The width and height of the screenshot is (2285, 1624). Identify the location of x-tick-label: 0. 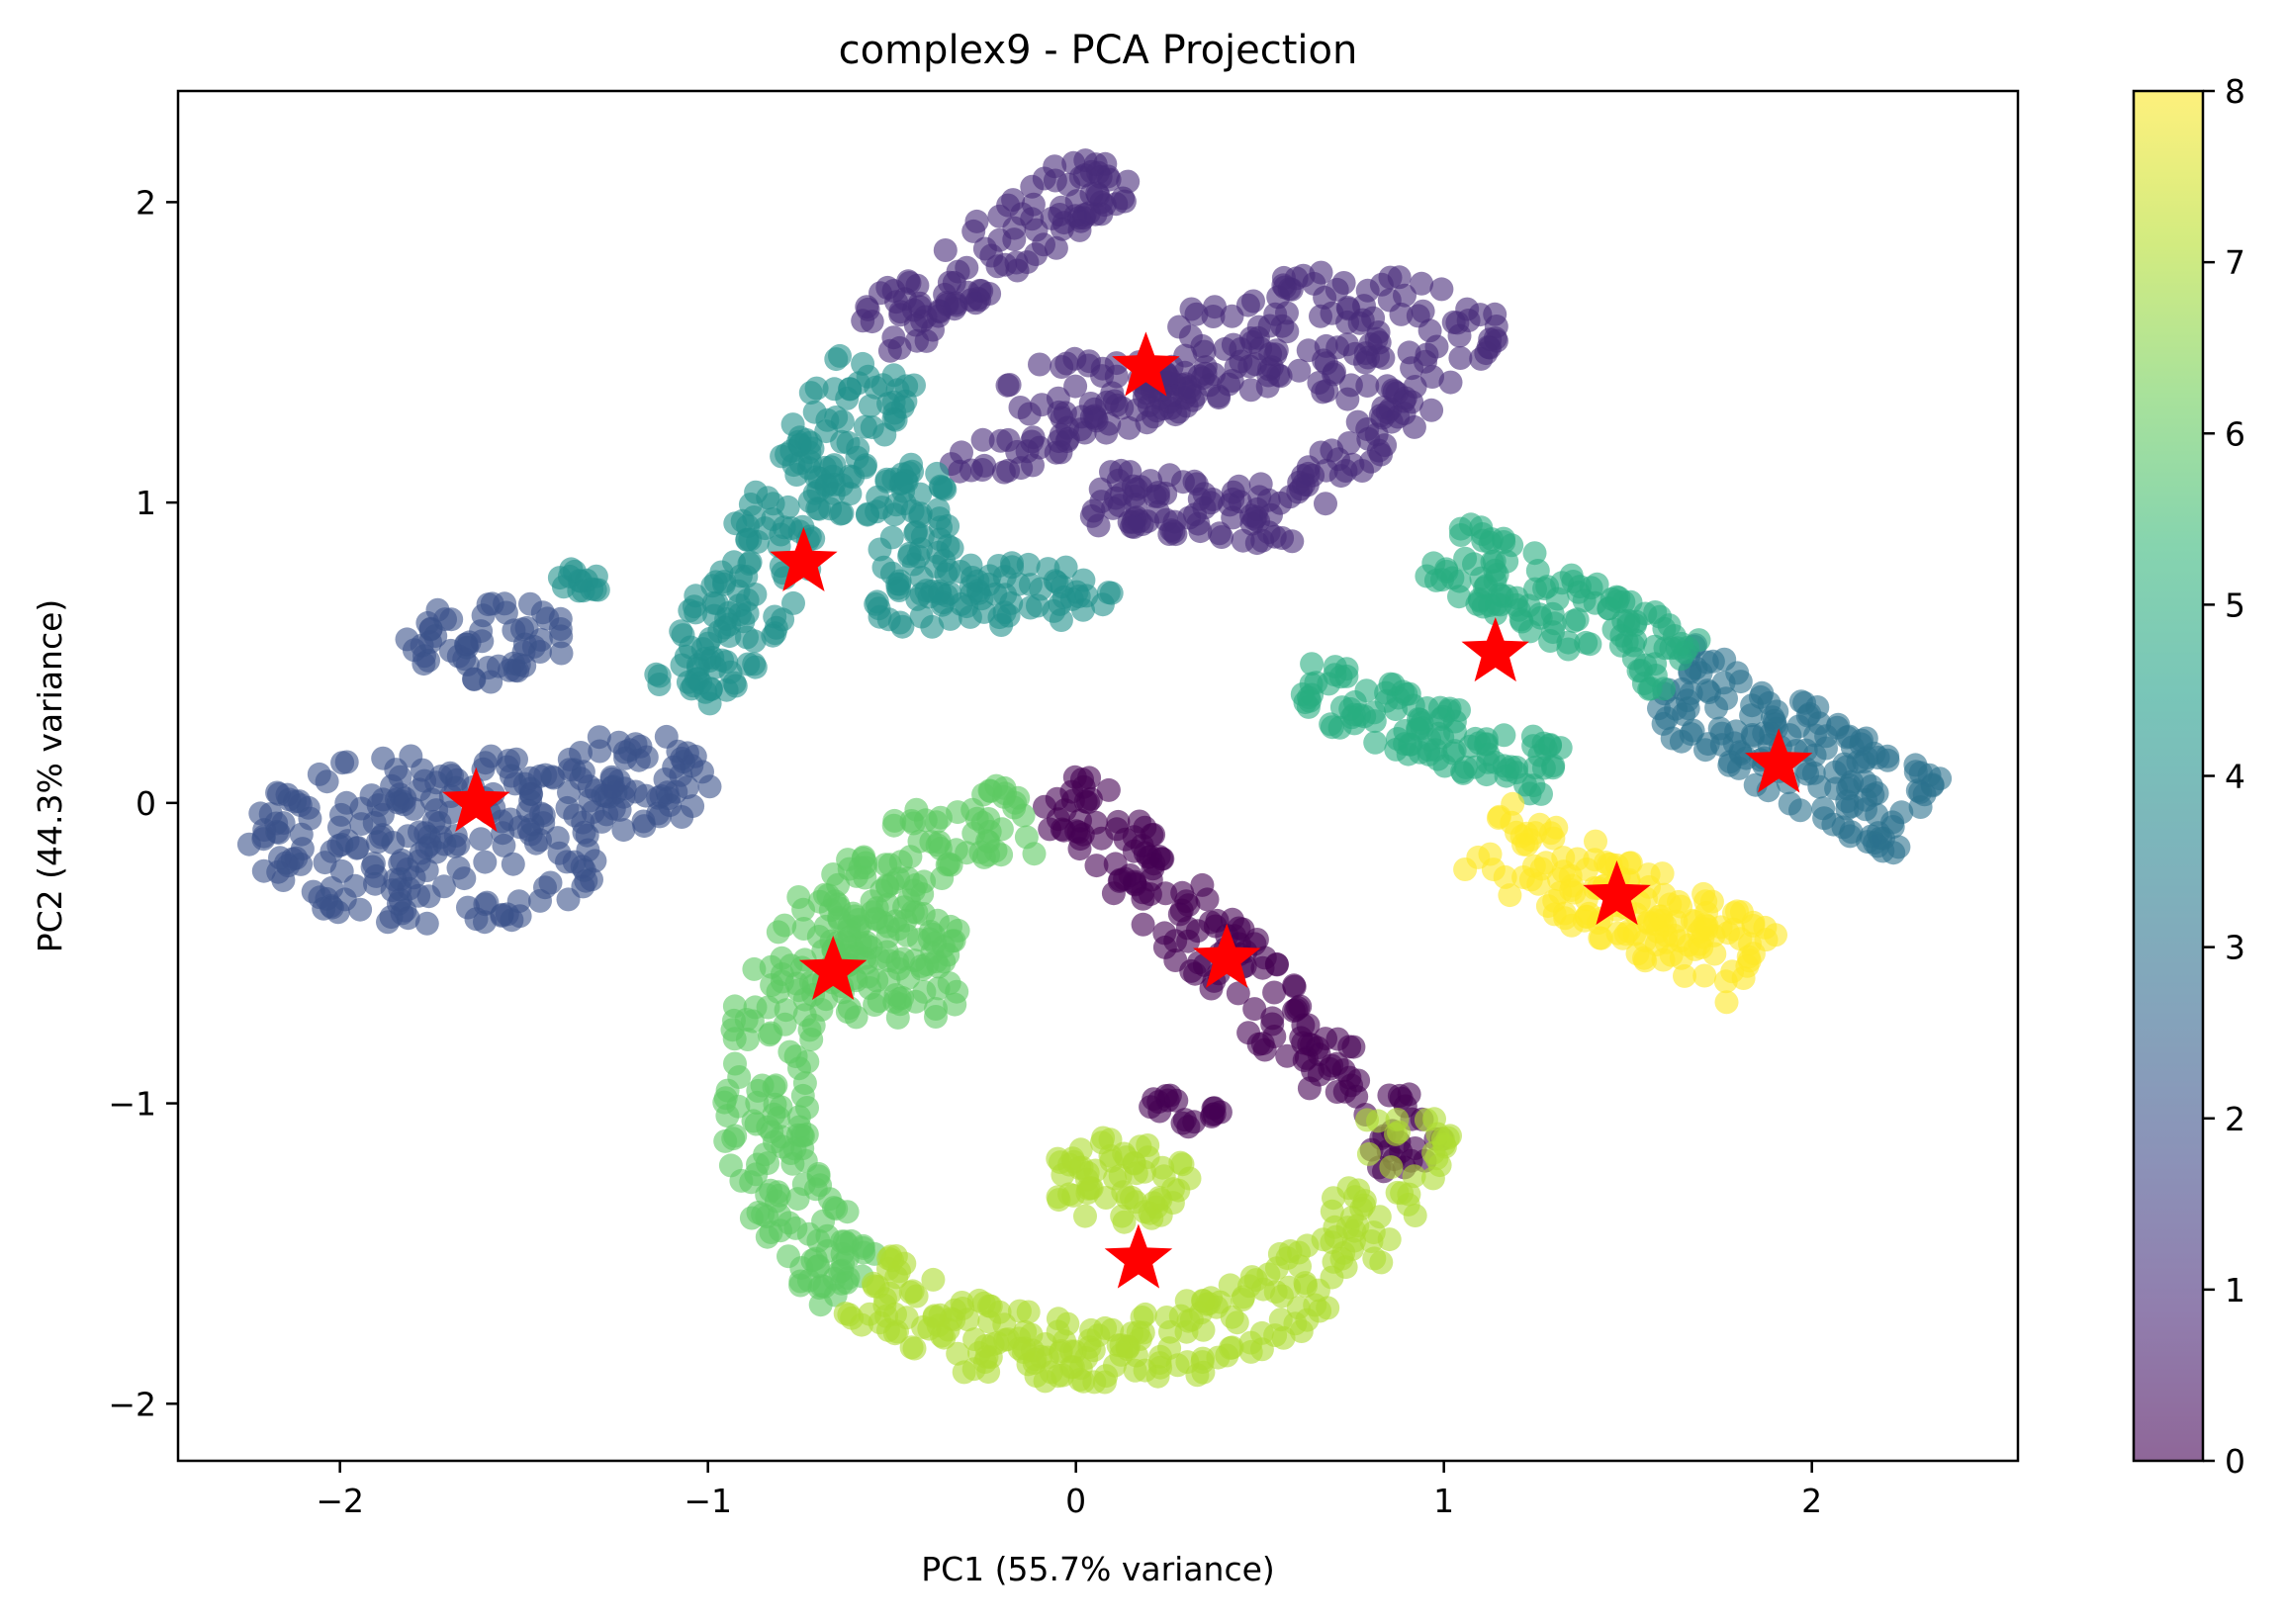
(1075, 1501).